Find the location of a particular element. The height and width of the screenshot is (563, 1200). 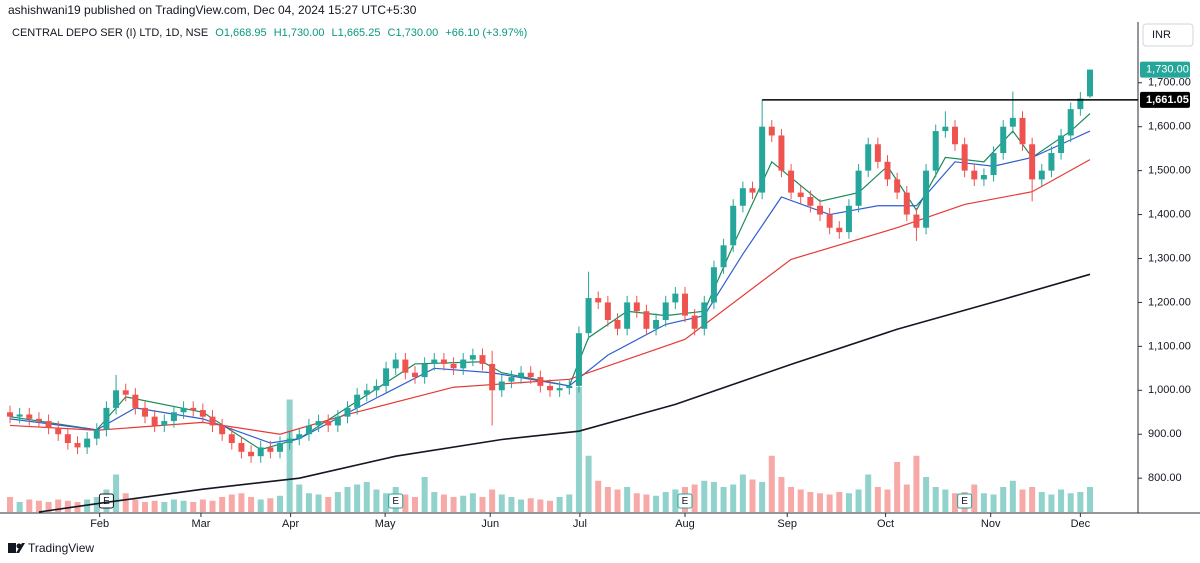

currency-box is located at coordinates (1168, 35).